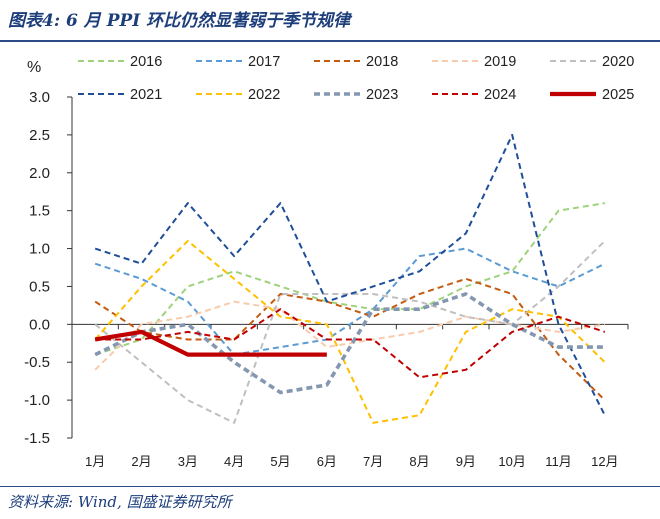 The image size is (660, 519). I want to click on x-tick-label: 10月, so click(511, 461).